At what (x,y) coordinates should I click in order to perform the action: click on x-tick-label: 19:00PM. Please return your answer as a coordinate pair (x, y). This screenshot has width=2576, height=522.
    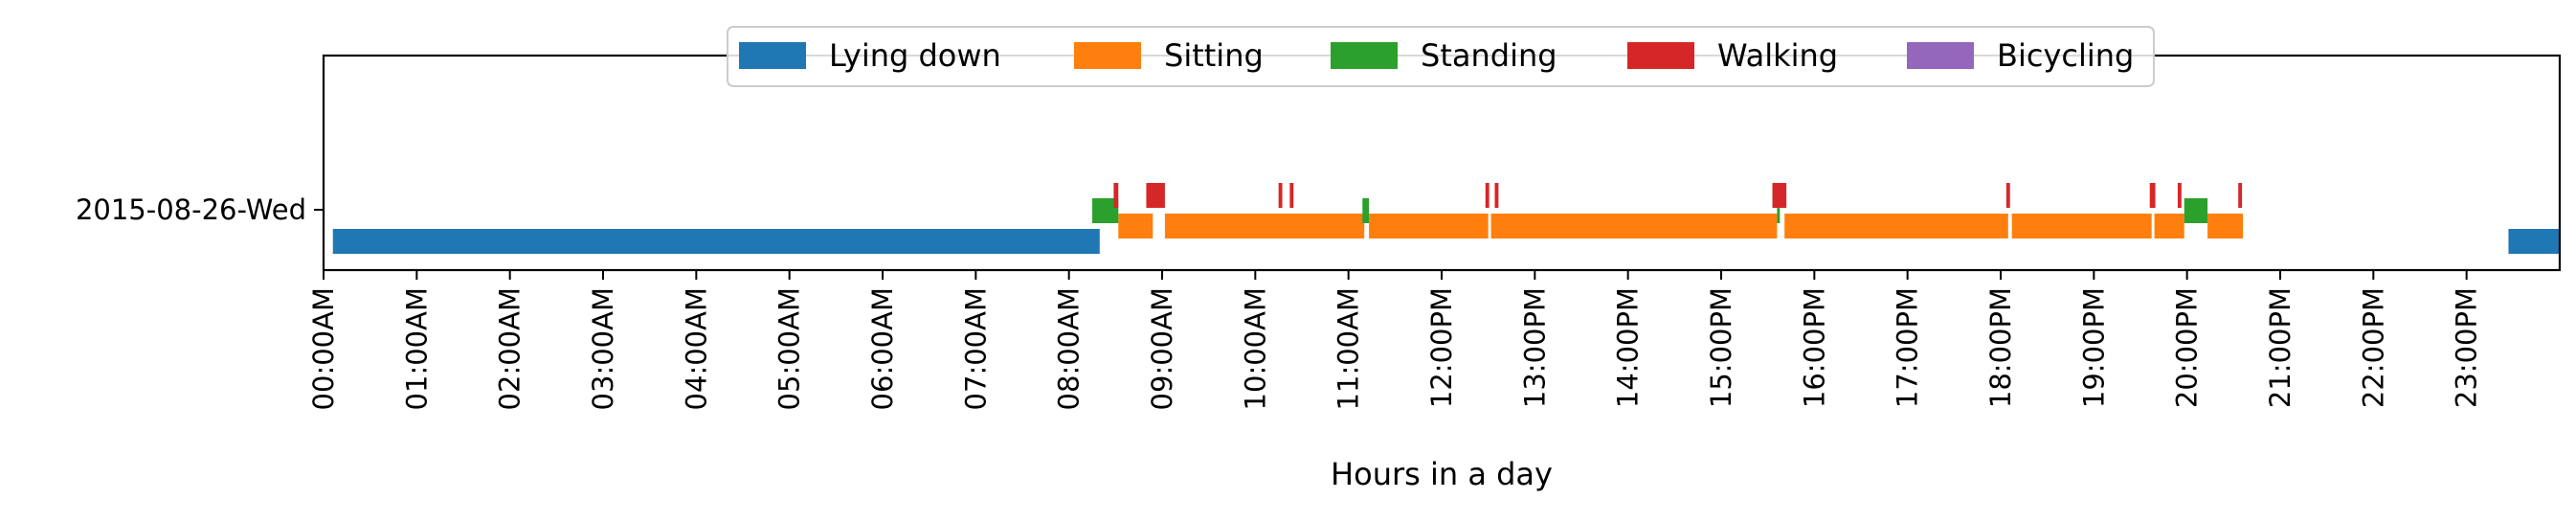
    Looking at the image, I should click on (2093, 347).